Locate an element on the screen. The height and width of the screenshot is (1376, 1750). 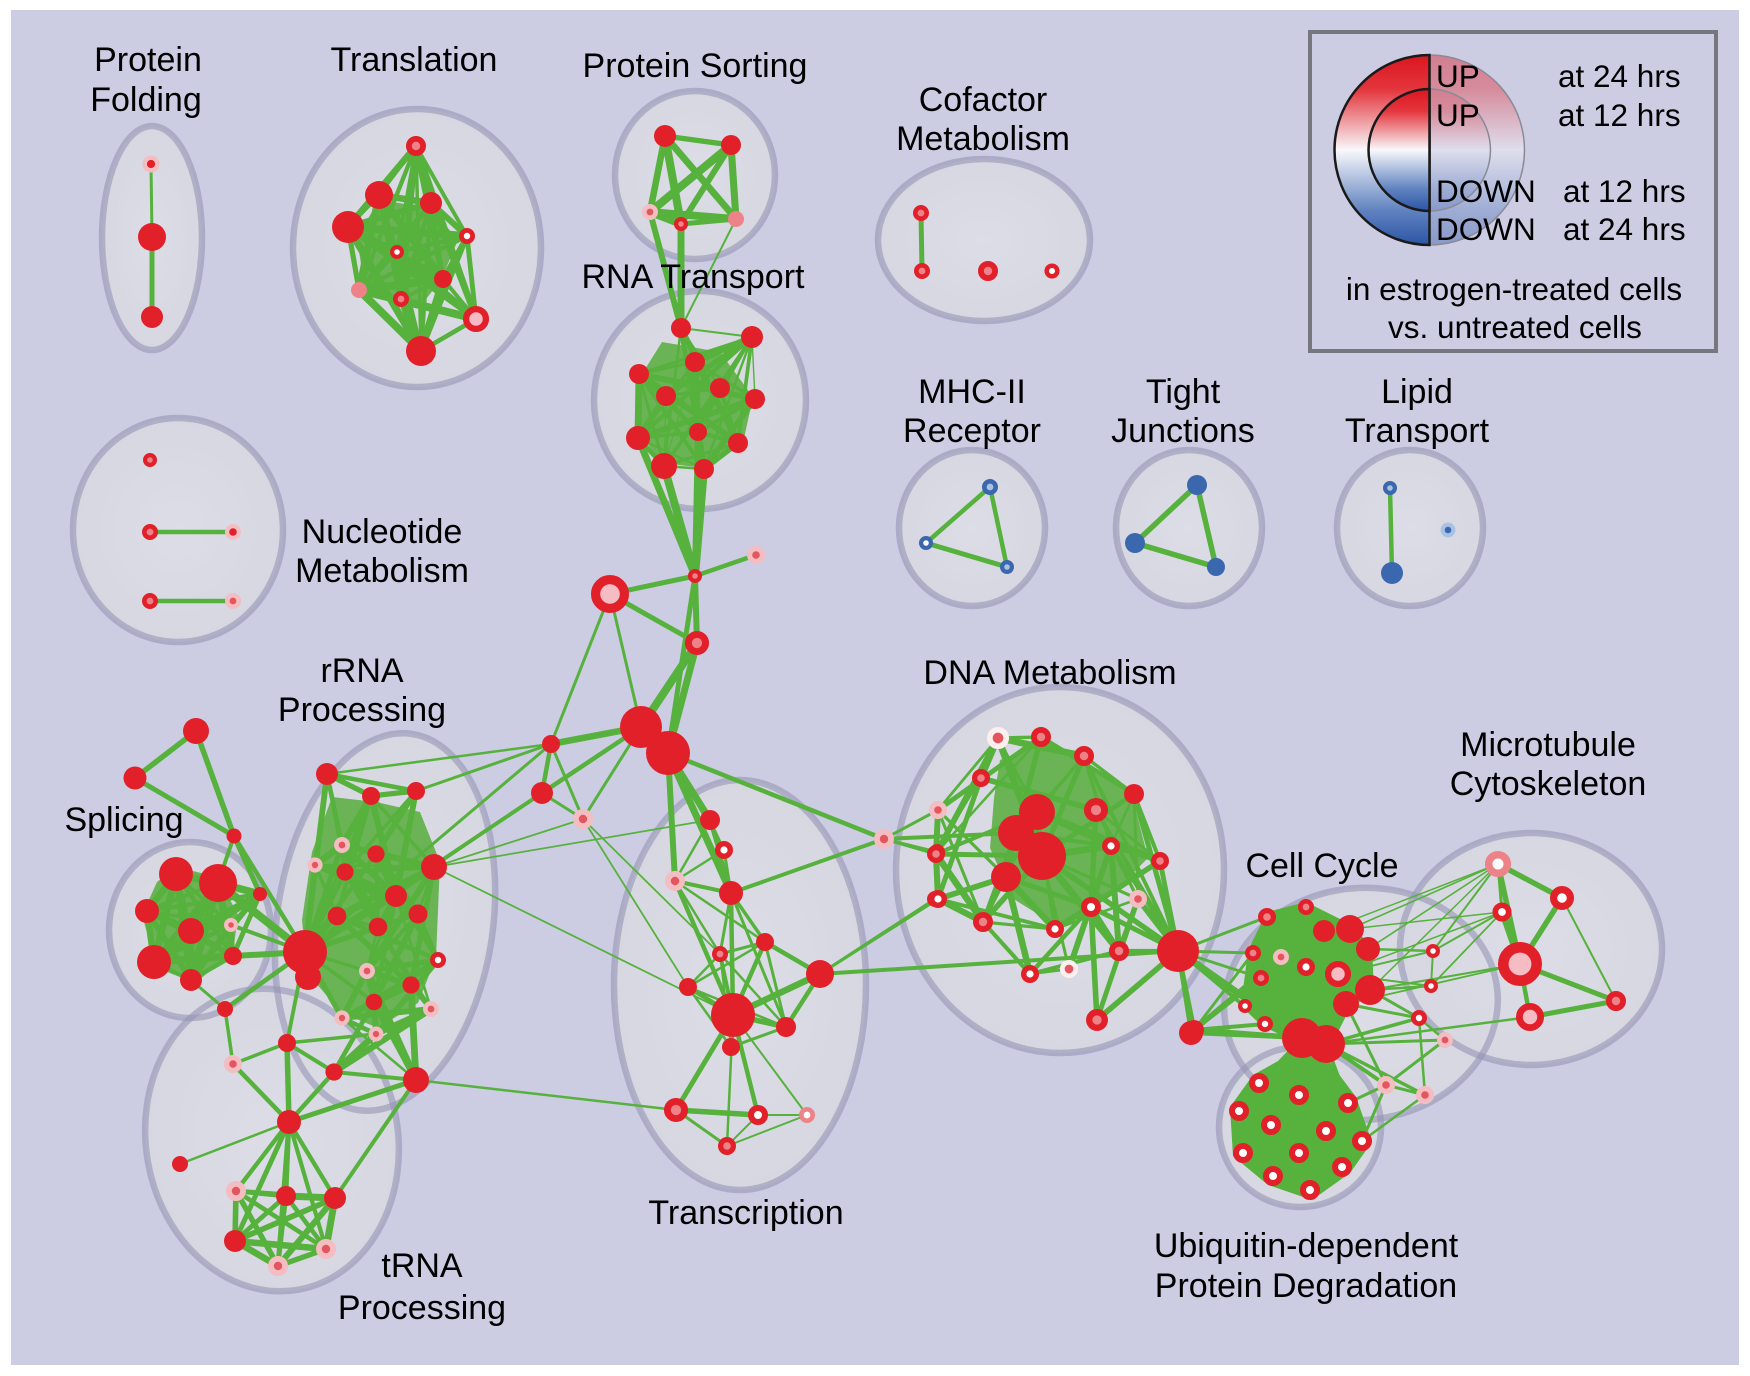
svg-text: Tight is located at coordinates (1183, 392).